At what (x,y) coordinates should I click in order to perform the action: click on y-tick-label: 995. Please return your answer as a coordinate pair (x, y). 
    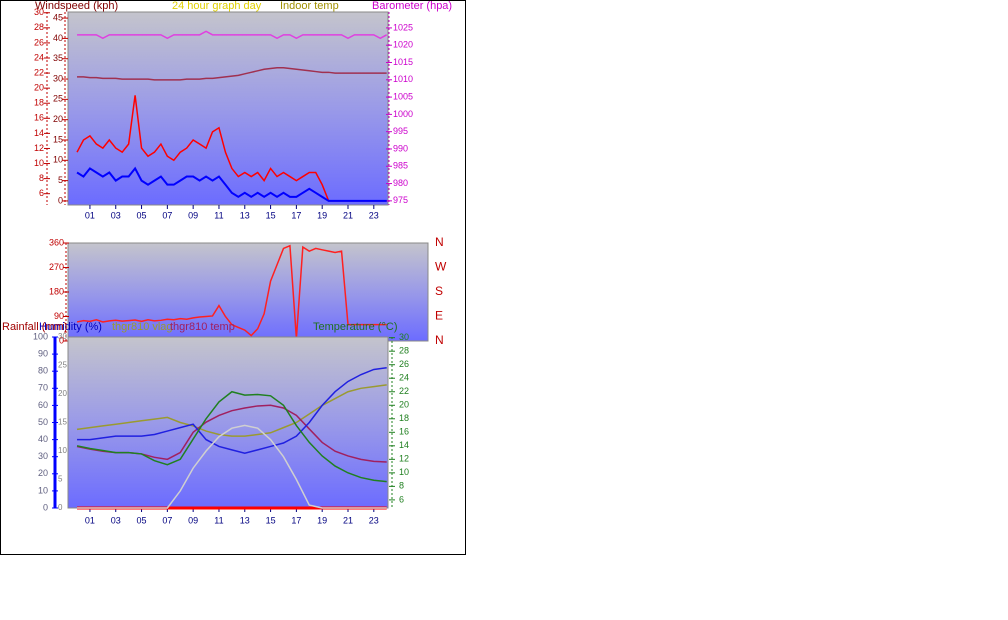
    Looking at the image, I should click on (400, 131).